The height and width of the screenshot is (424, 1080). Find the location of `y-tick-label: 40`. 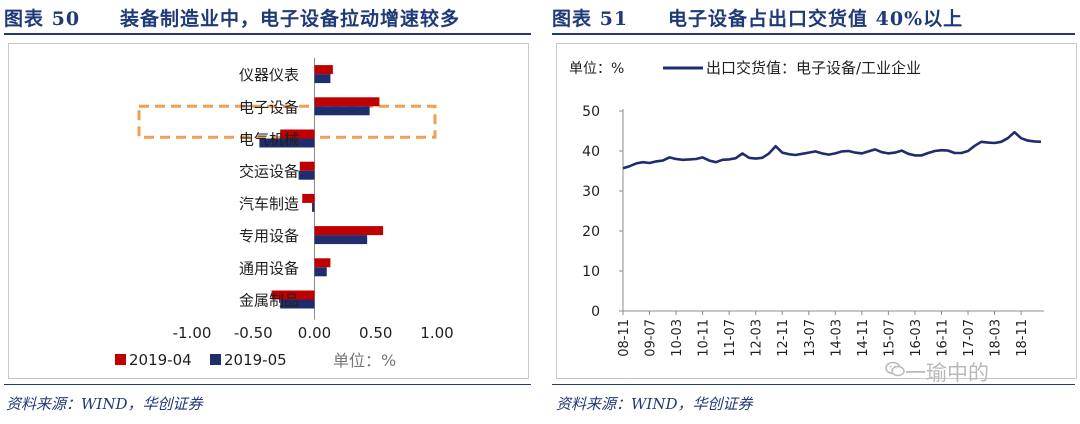

y-tick-label: 40 is located at coordinates (591, 152).